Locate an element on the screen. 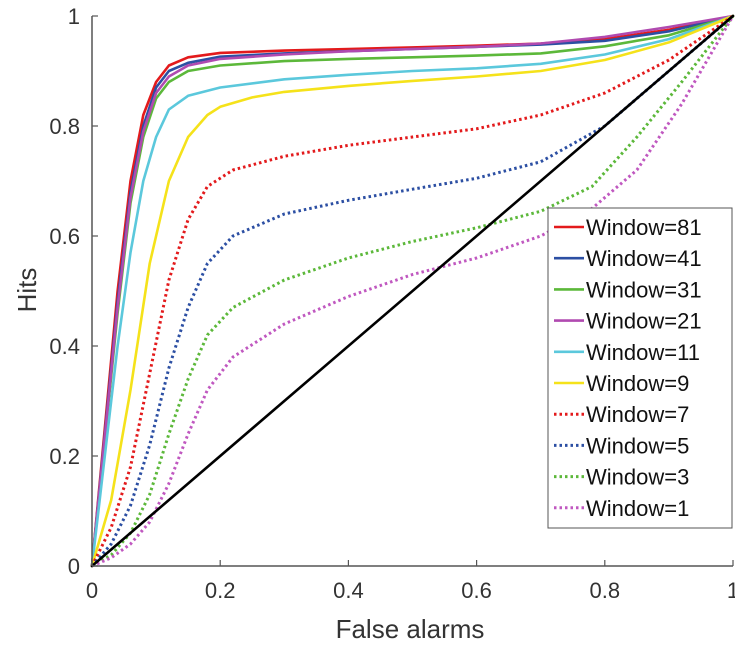  legend-label: Window=3 is located at coordinates (637, 477).